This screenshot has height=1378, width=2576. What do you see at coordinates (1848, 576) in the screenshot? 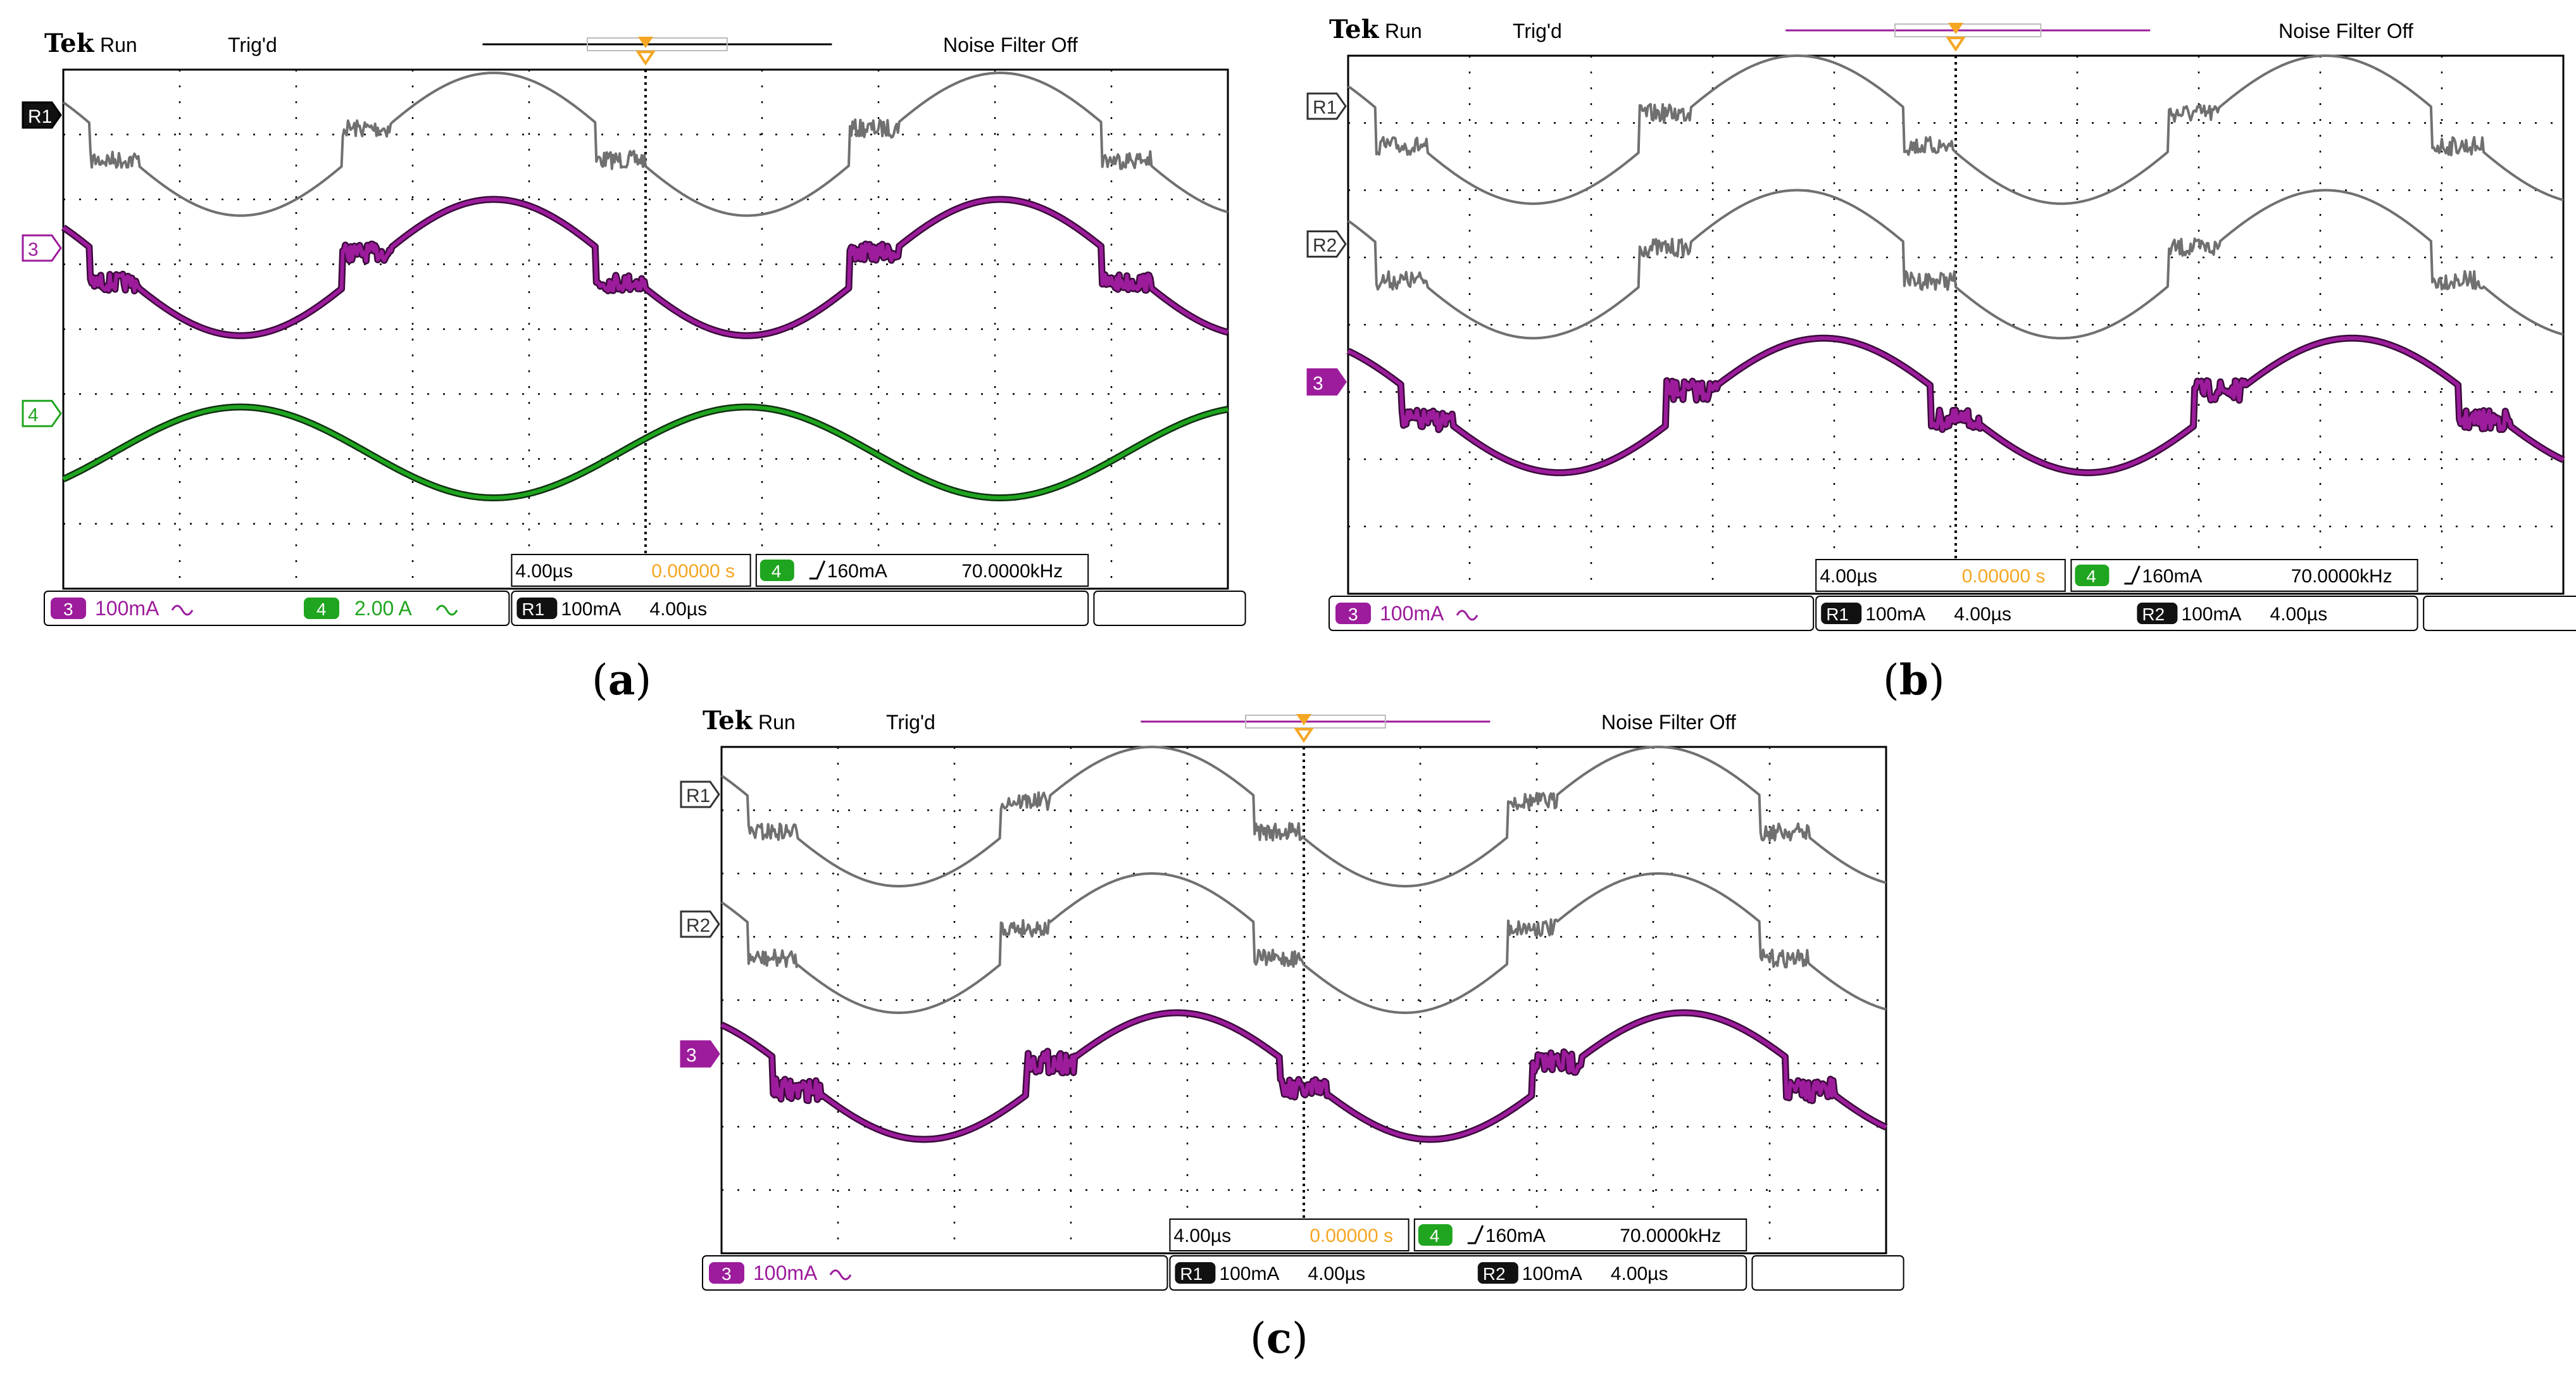
I see `panel-b-timebase-text: 4.00µs` at bounding box center [1848, 576].